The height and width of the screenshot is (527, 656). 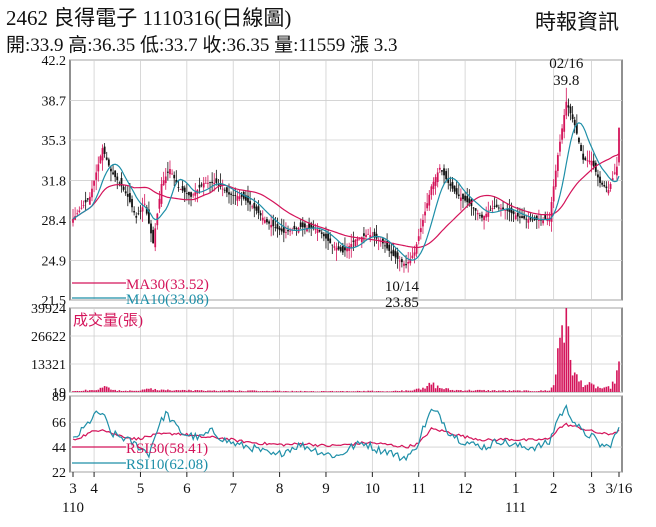 What do you see at coordinates (566, 64) in the screenshot?
I see `peak-date-label: 02/16` at bounding box center [566, 64].